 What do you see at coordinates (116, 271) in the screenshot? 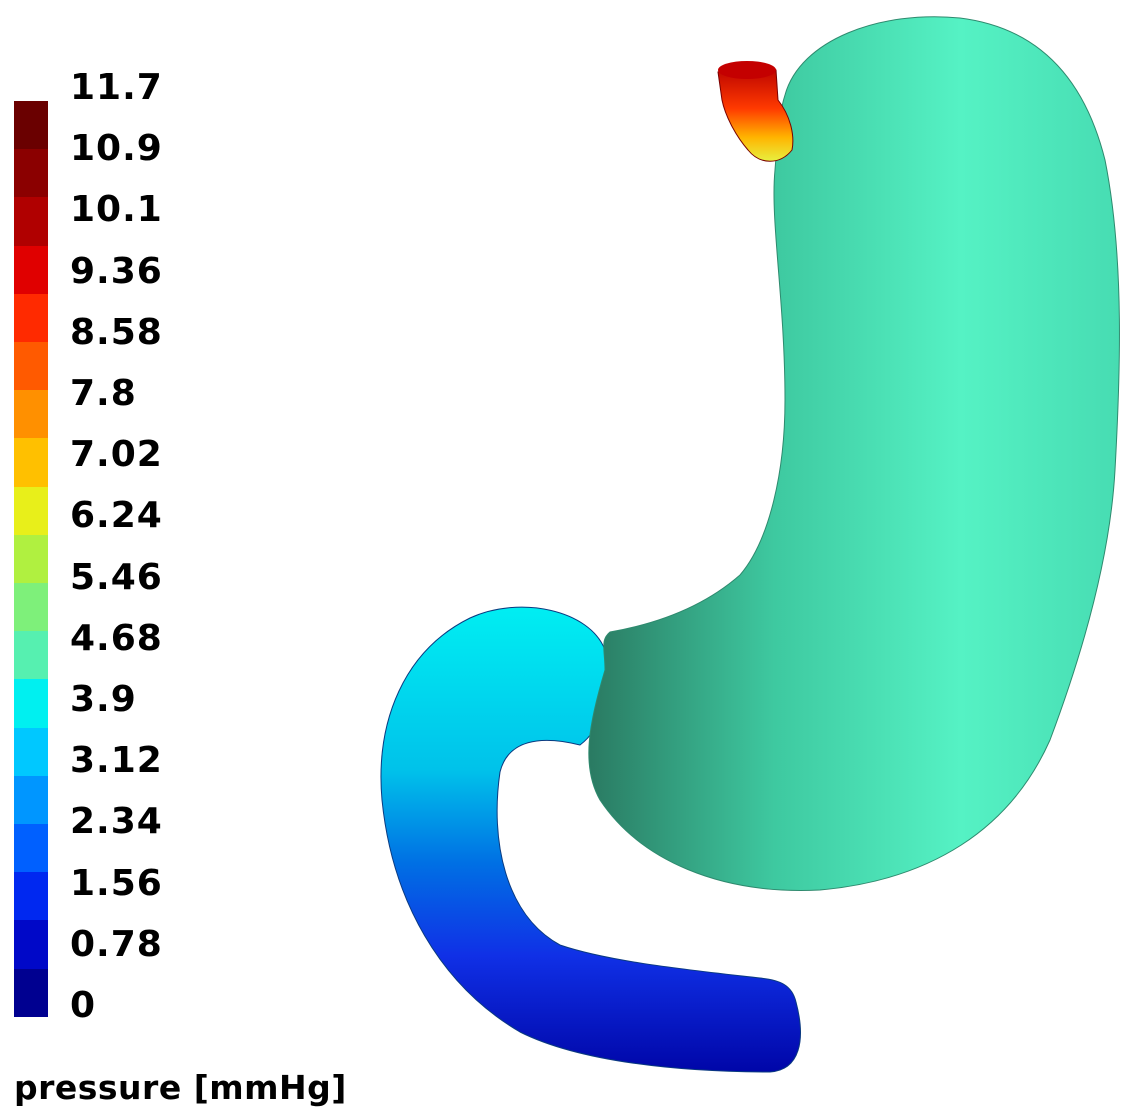
I see `tick-label: 9.36` at bounding box center [116, 271].